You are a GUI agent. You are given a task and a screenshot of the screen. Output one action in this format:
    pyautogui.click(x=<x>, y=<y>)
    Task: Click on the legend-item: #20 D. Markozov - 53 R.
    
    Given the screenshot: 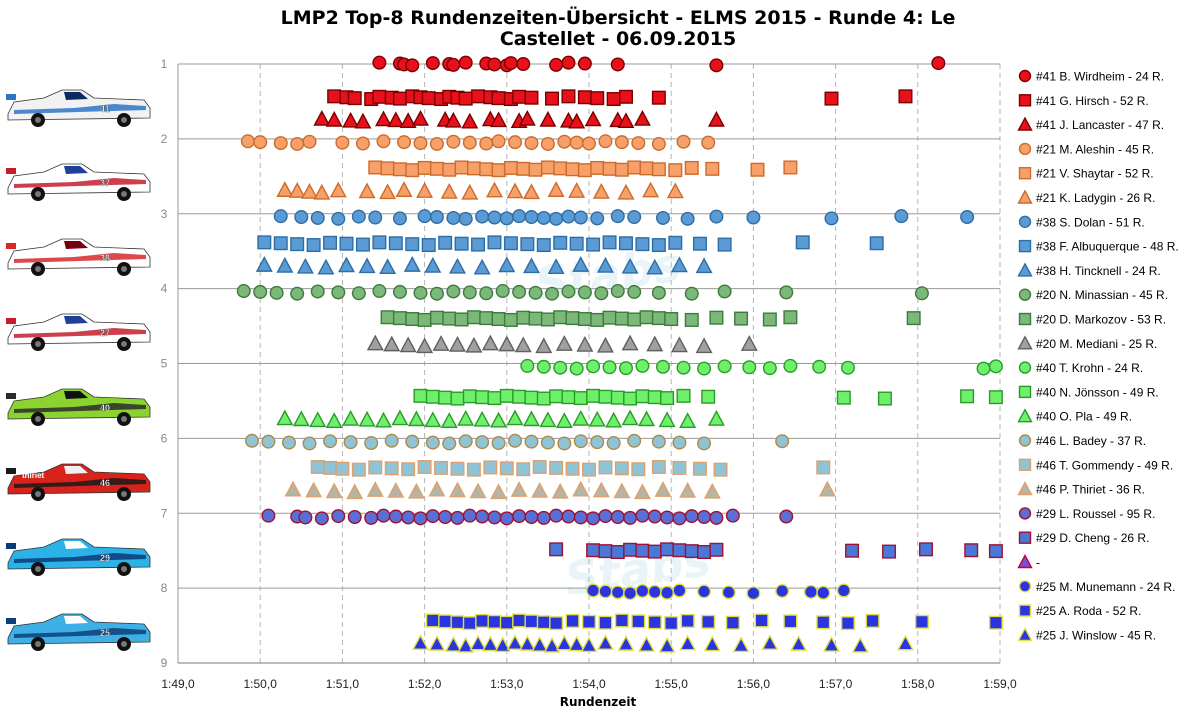 What is the action you would take?
    pyautogui.click(x=1092, y=320)
    